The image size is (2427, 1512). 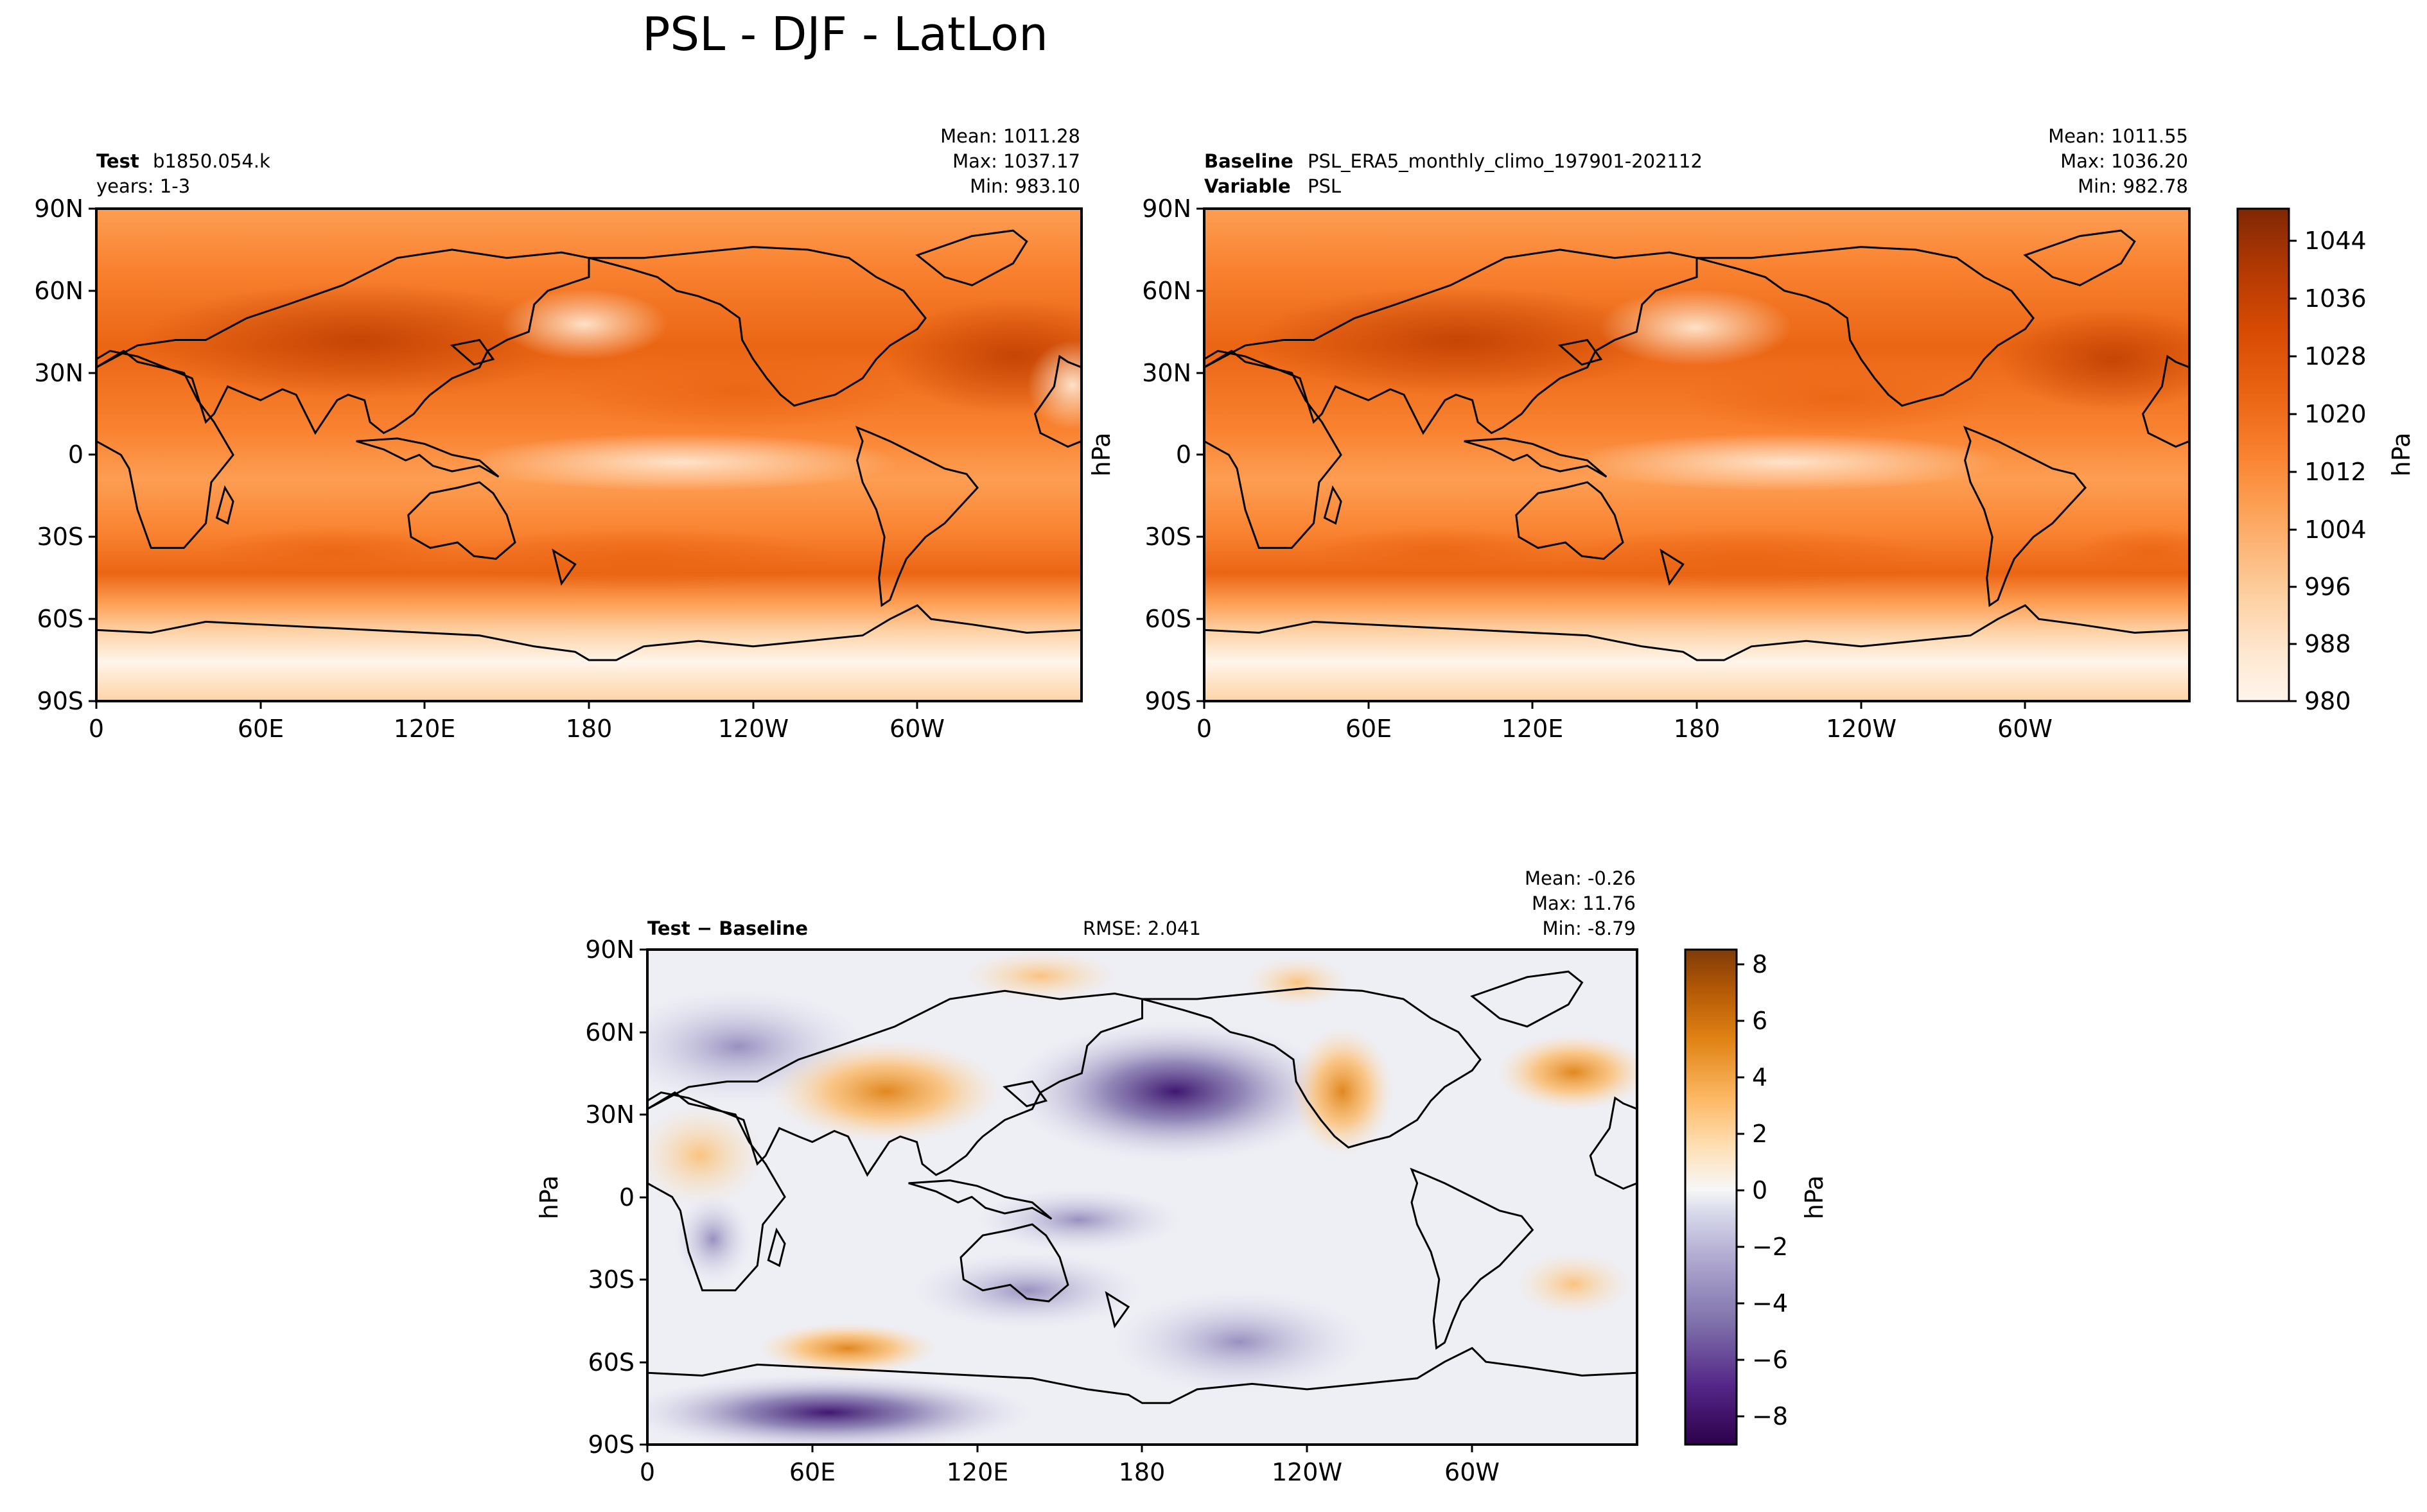 What do you see at coordinates (1016, 161) in the screenshot?
I see `test-stat-max: Max: 1037.17` at bounding box center [1016, 161].